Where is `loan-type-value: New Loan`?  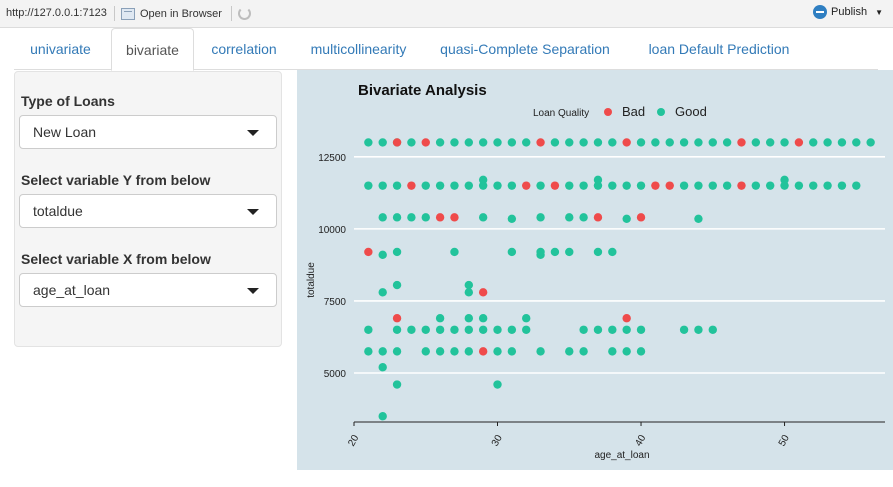 loan-type-value: New Loan is located at coordinates (65, 132).